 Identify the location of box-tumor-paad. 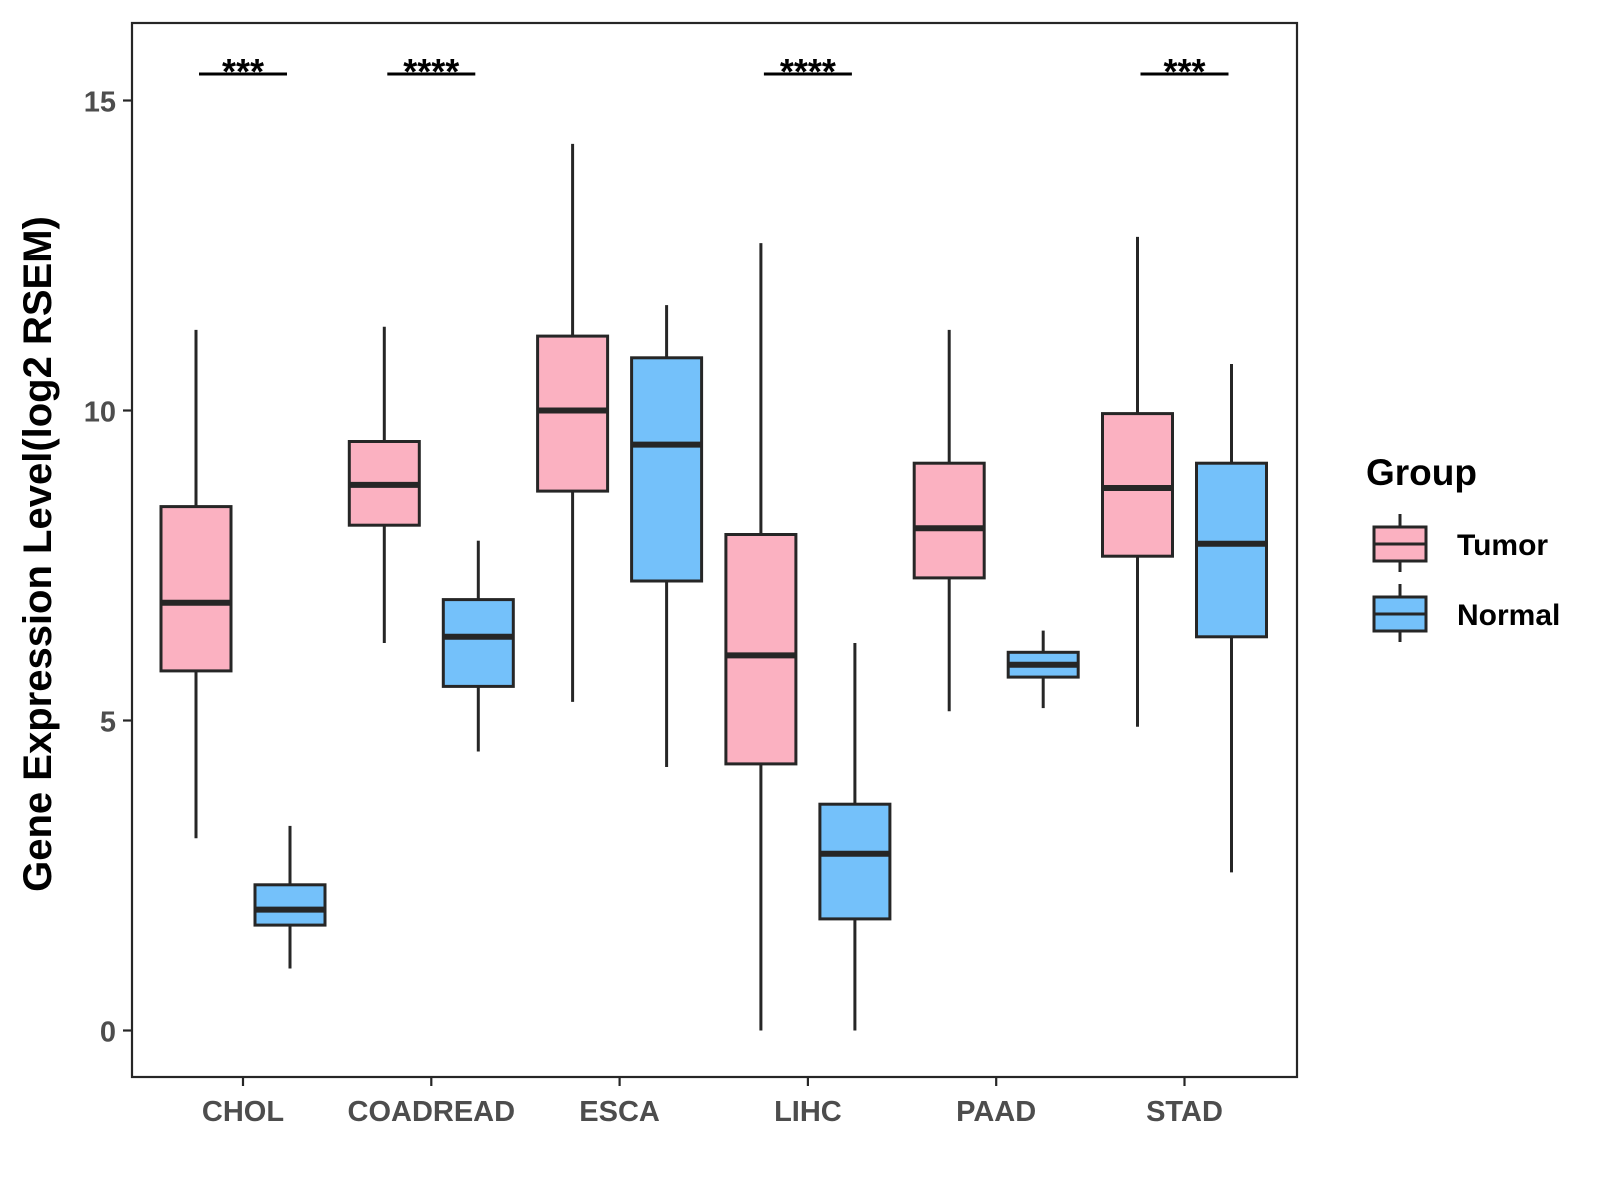
(949, 520).